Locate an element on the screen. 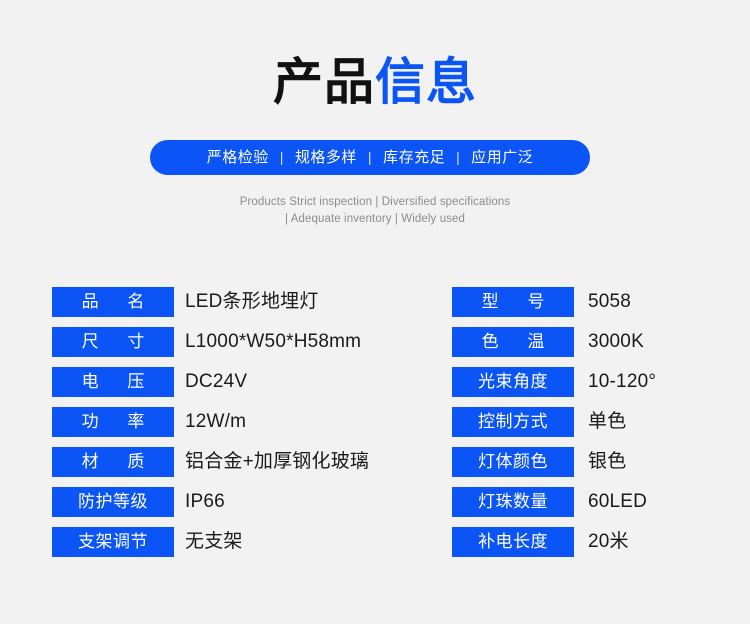 The width and height of the screenshot is (750, 624). spec-label: 支架调节 is located at coordinates (113, 542).